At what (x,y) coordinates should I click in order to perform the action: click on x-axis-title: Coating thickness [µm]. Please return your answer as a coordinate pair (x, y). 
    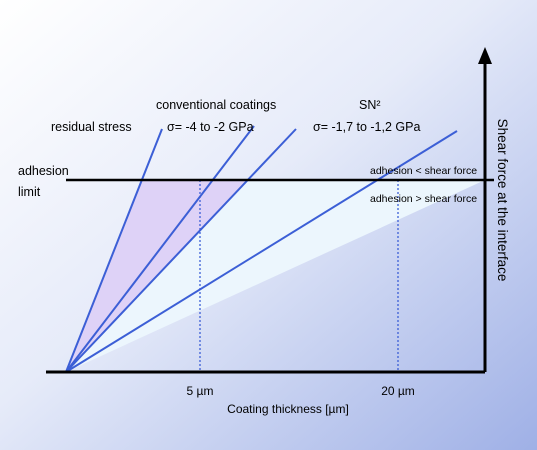
    Looking at the image, I should click on (288, 409).